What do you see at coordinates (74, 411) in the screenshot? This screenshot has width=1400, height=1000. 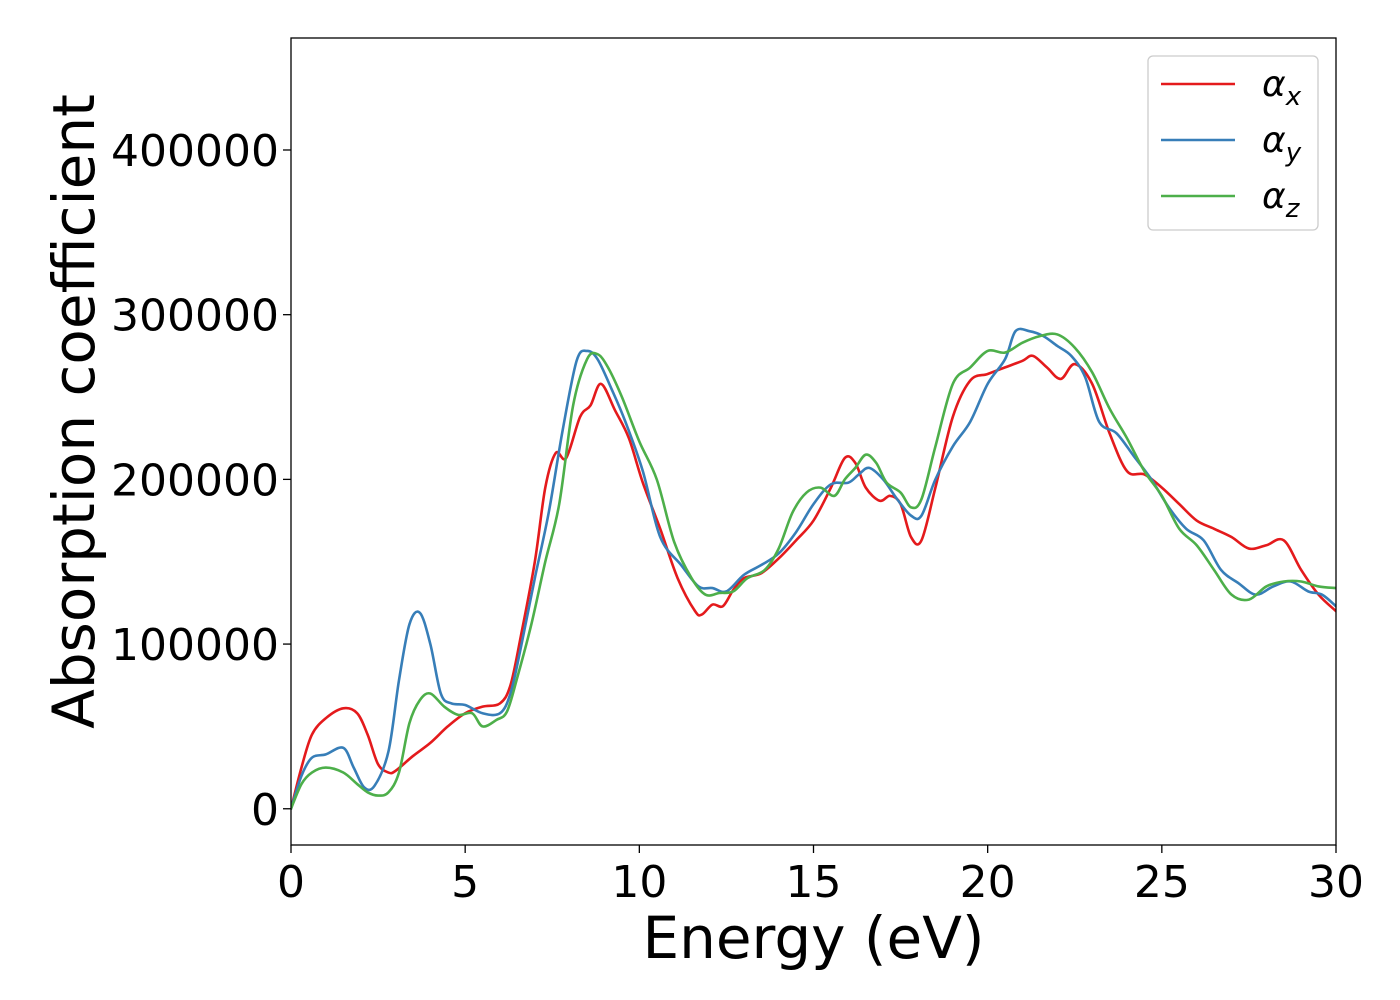 I see `y-axis-label: Absorption coefficient` at bounding box center [74, 411].